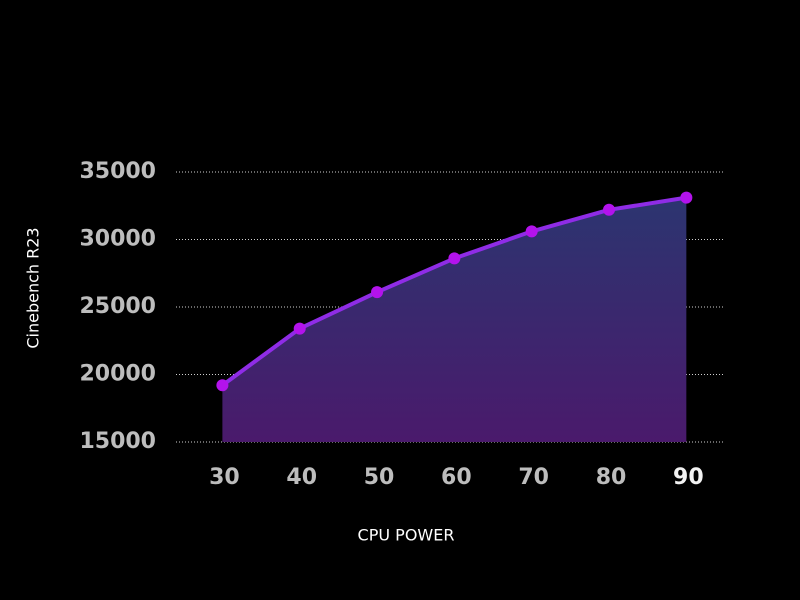 The image size is (800, 600). What do you see at coordinates (117, 441) in the screenshot?
I see `y-tick-label: 15000` at bounding box center [117, 441].